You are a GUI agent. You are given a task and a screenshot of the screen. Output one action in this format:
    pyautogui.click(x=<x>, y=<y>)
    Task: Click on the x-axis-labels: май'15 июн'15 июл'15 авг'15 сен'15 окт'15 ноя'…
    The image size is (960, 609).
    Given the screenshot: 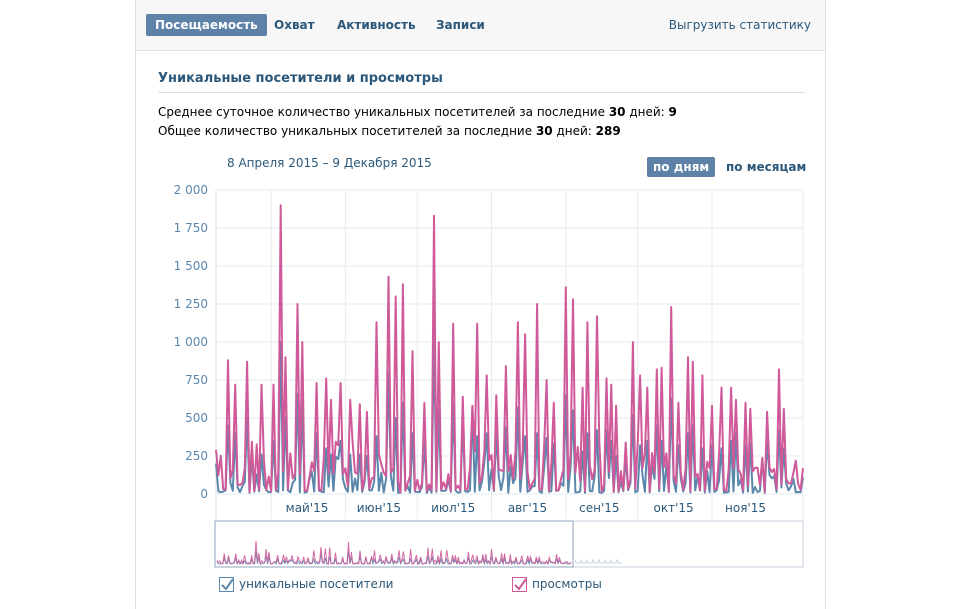 What is the action you would take?
    pyautogui.click(x=526, y=508)
    